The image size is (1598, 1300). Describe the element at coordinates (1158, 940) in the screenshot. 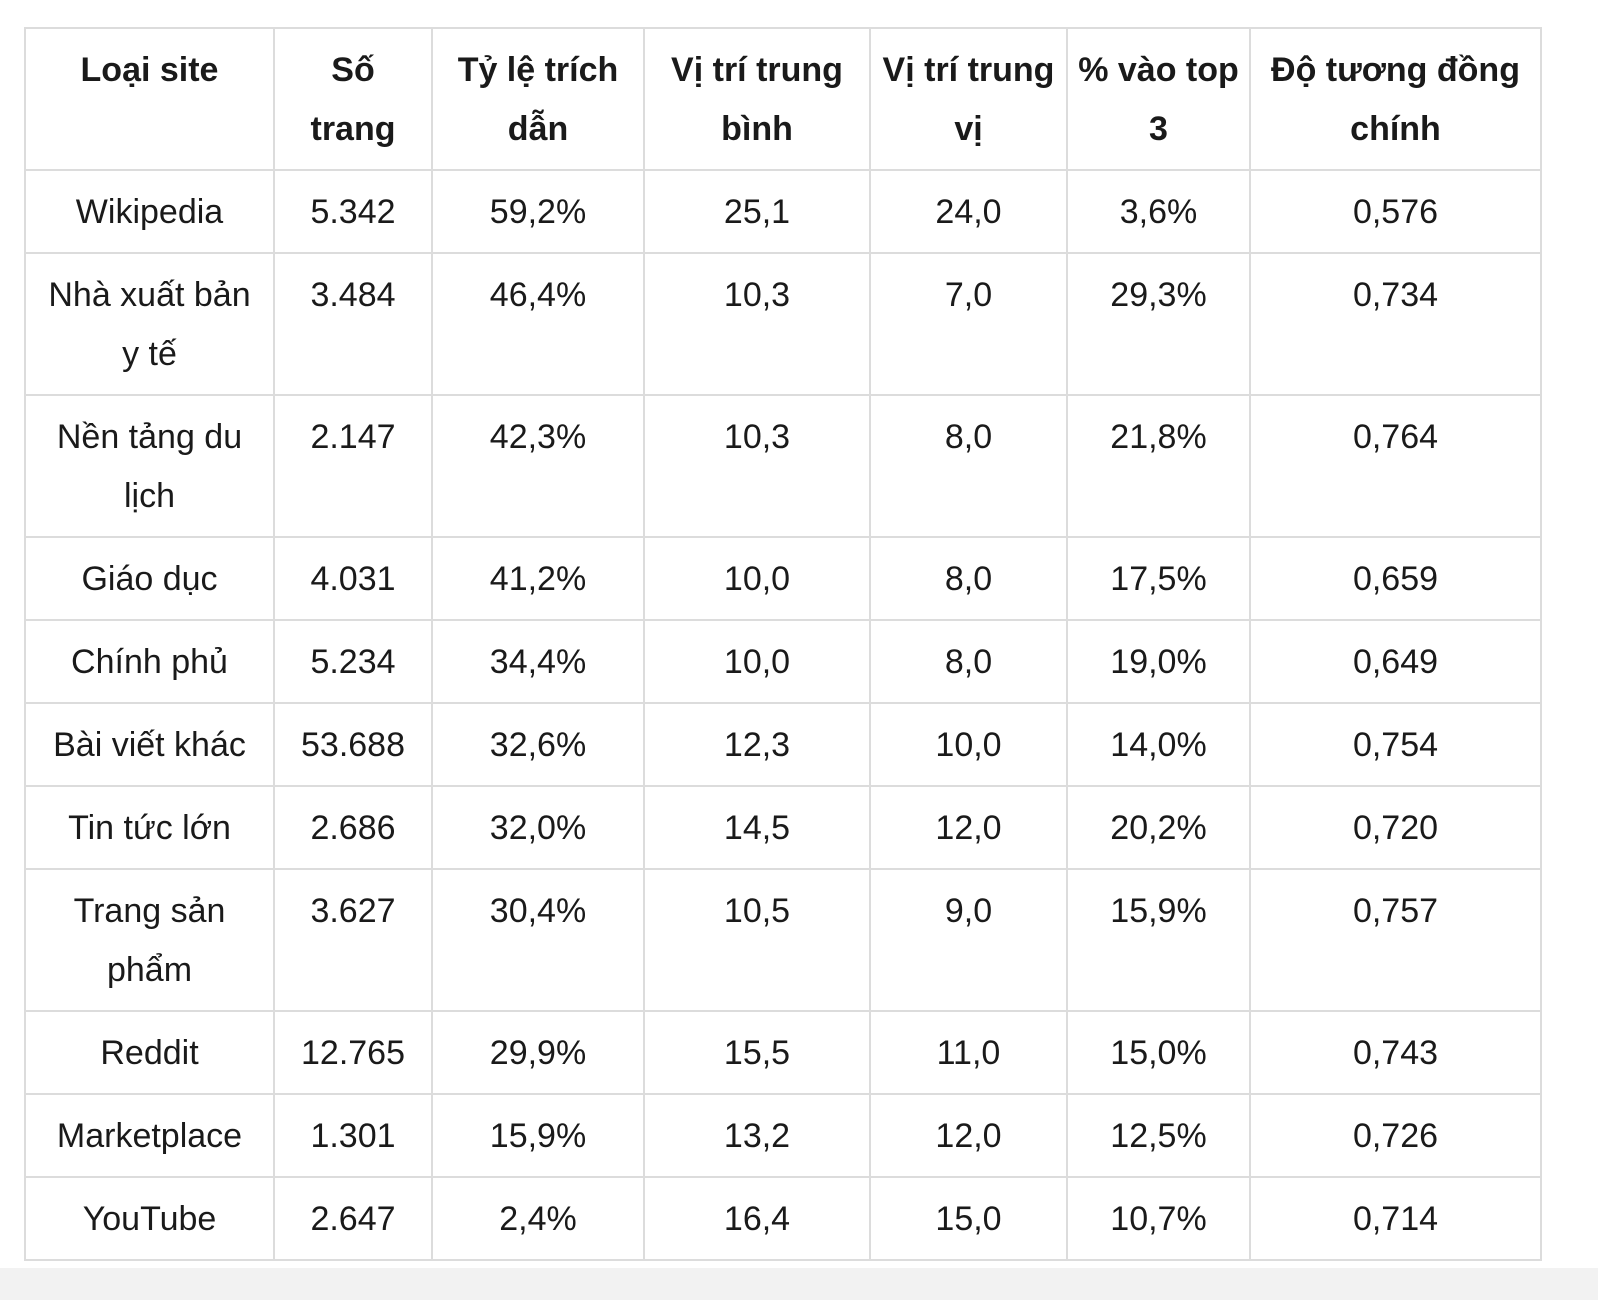

I see `cell-top3-percent: 15,9%` at that location.